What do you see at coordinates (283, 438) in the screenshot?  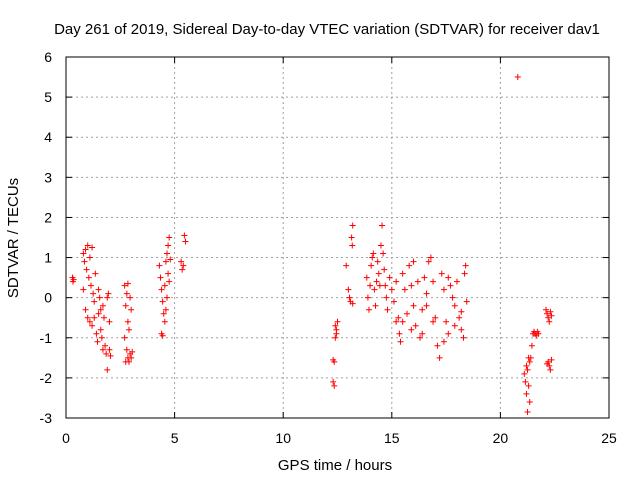 I see `x-tick-label: 10` at bounding box center [283, 438].